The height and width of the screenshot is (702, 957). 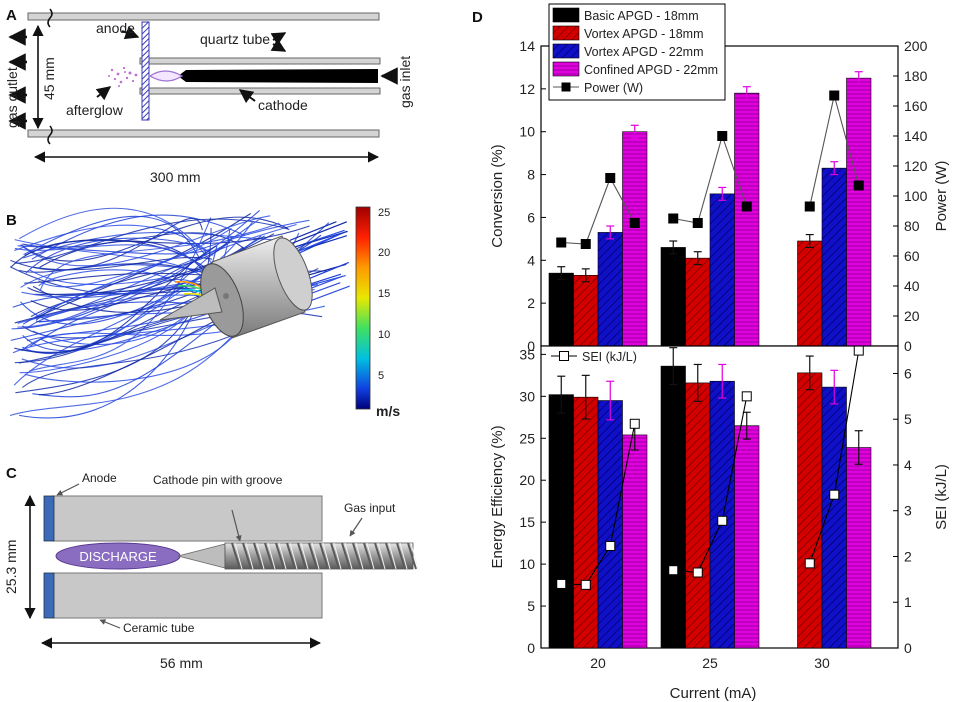 I want to click on legend-label: Vortex APGD - 22mm, so click(x=643, y=52).